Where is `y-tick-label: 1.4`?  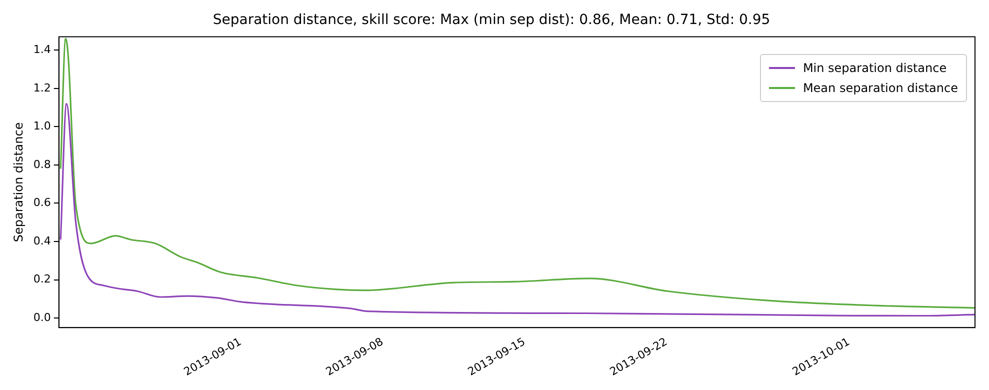 y-tick-label: 1.4 is located at coordinates (42, 49).